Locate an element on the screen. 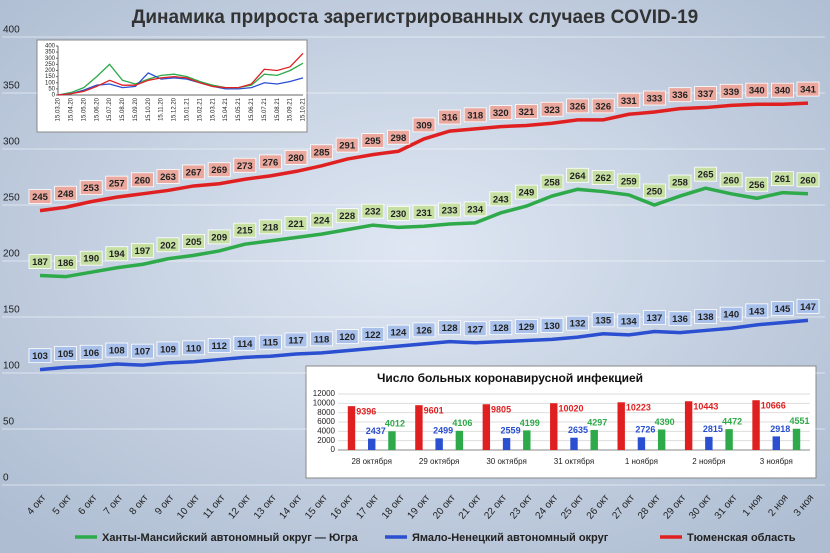  y-tick-label: 0 is located at coordinates (6, 478).